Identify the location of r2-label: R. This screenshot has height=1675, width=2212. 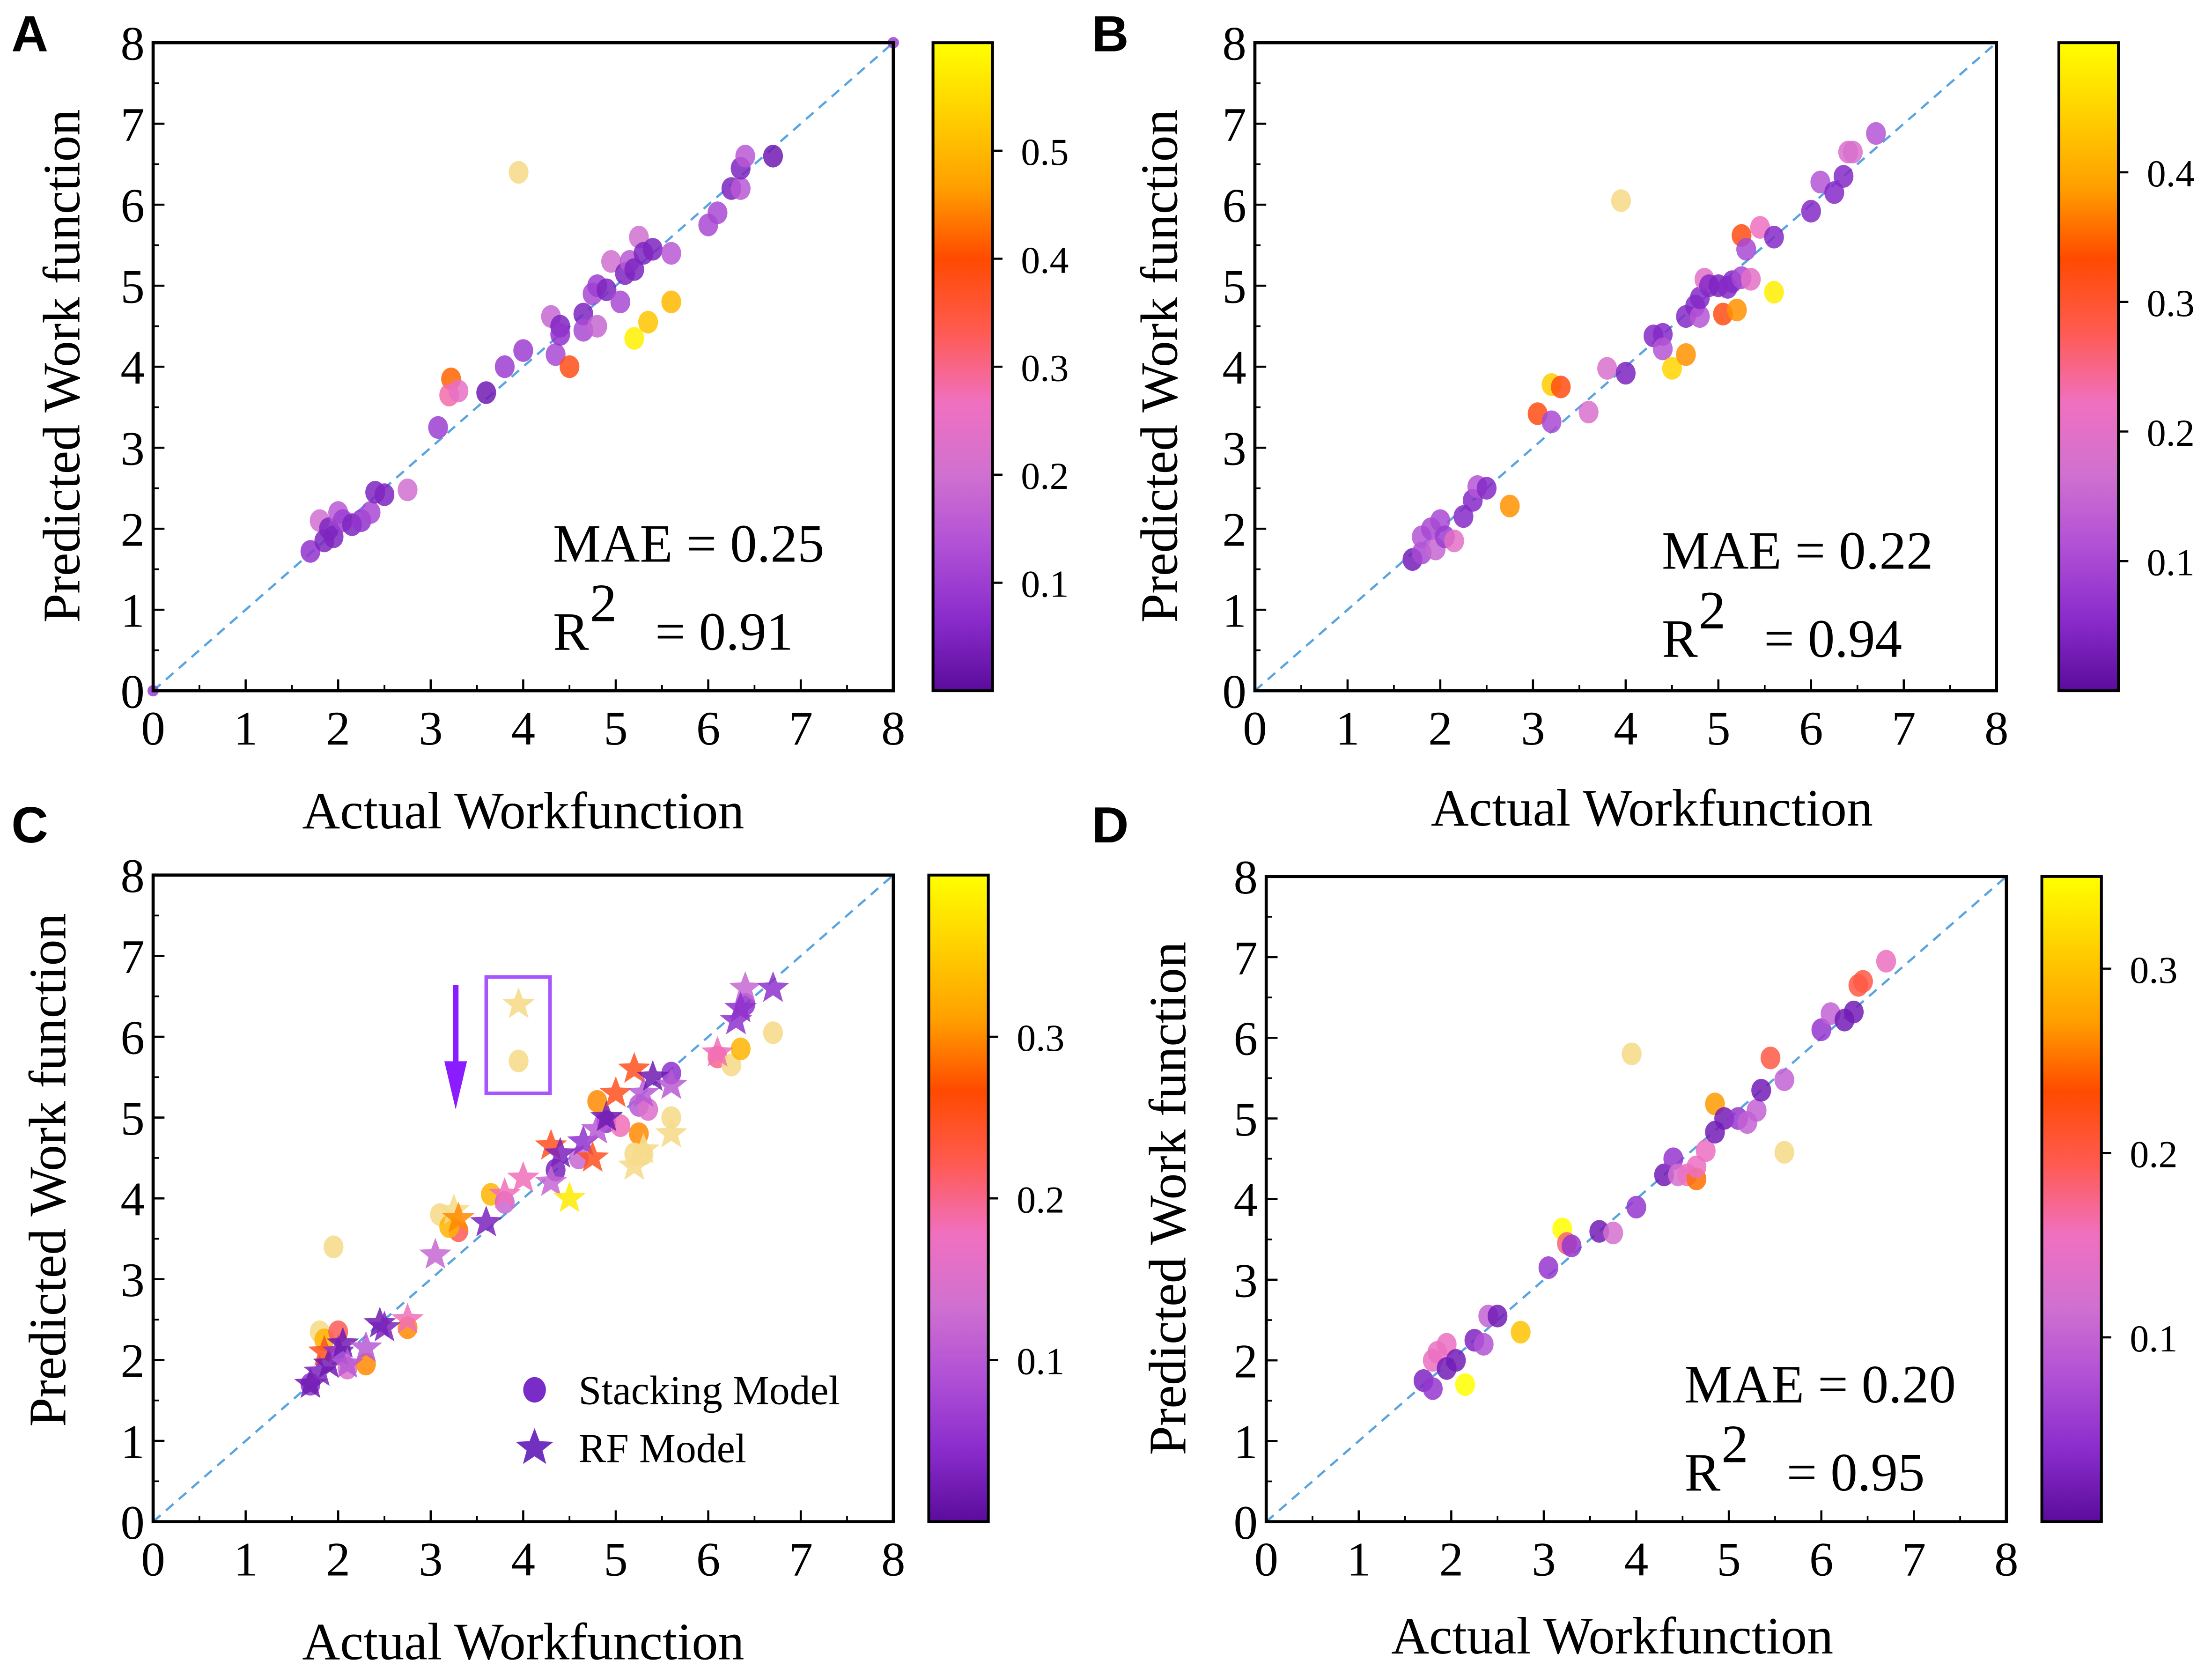
(1680, 638).